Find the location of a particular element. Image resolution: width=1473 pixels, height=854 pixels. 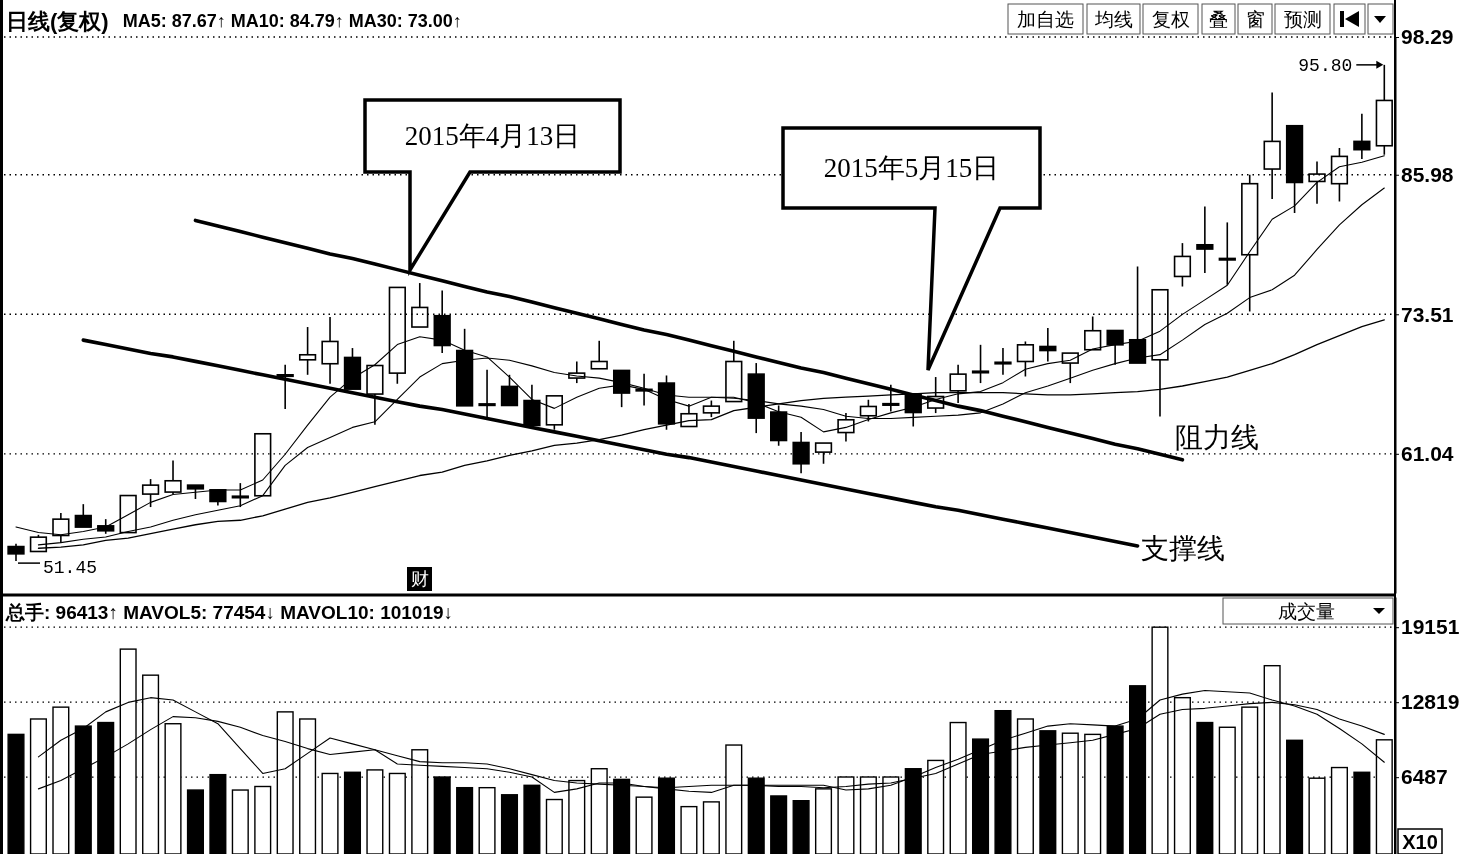

annotation: 2015年5月15日 is located at coordinates (911, 168).